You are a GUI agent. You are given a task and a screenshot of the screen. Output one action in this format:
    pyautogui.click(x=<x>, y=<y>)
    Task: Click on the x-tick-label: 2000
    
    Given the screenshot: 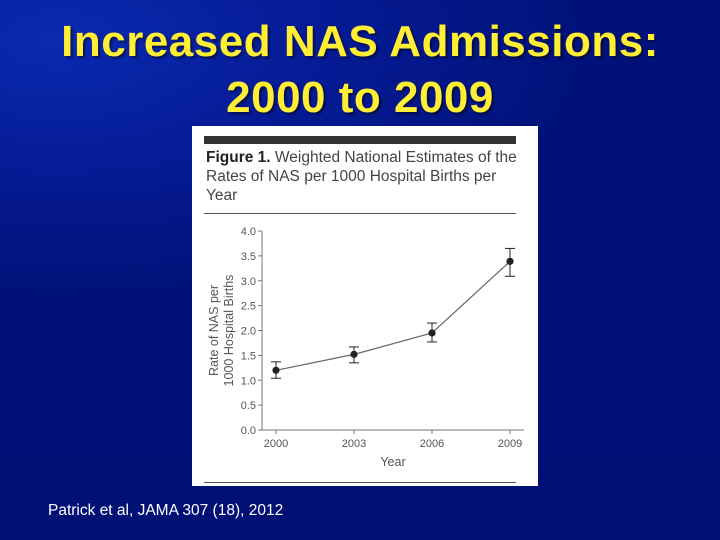 What is the action you would take?
    pyautogui.click(x=276, y=444)
    